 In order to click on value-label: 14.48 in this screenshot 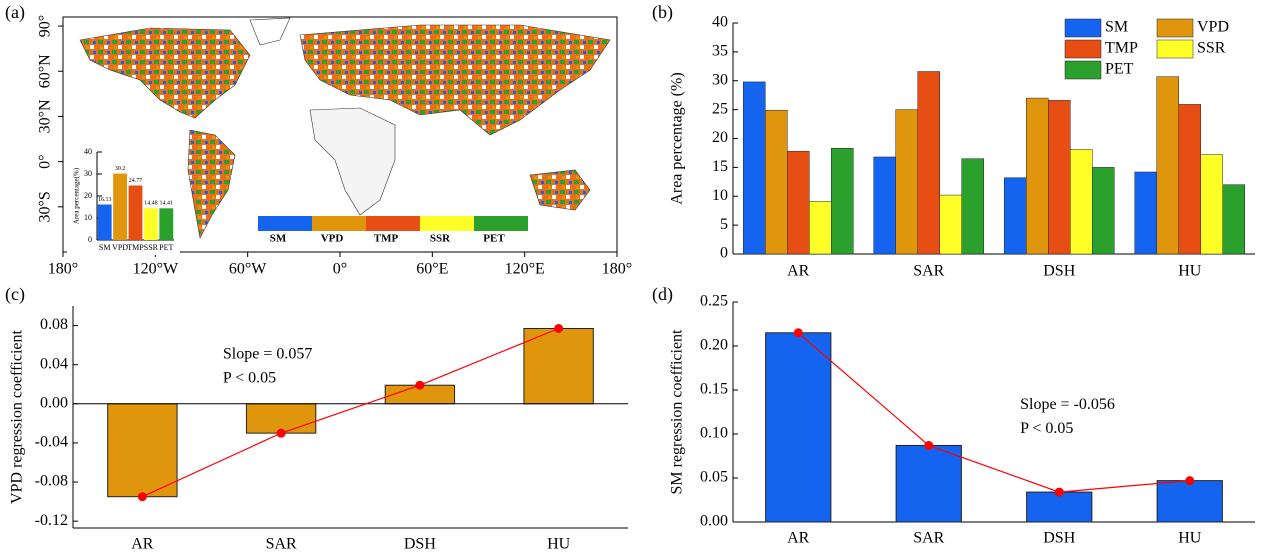, I will do `click(151, 204)`.